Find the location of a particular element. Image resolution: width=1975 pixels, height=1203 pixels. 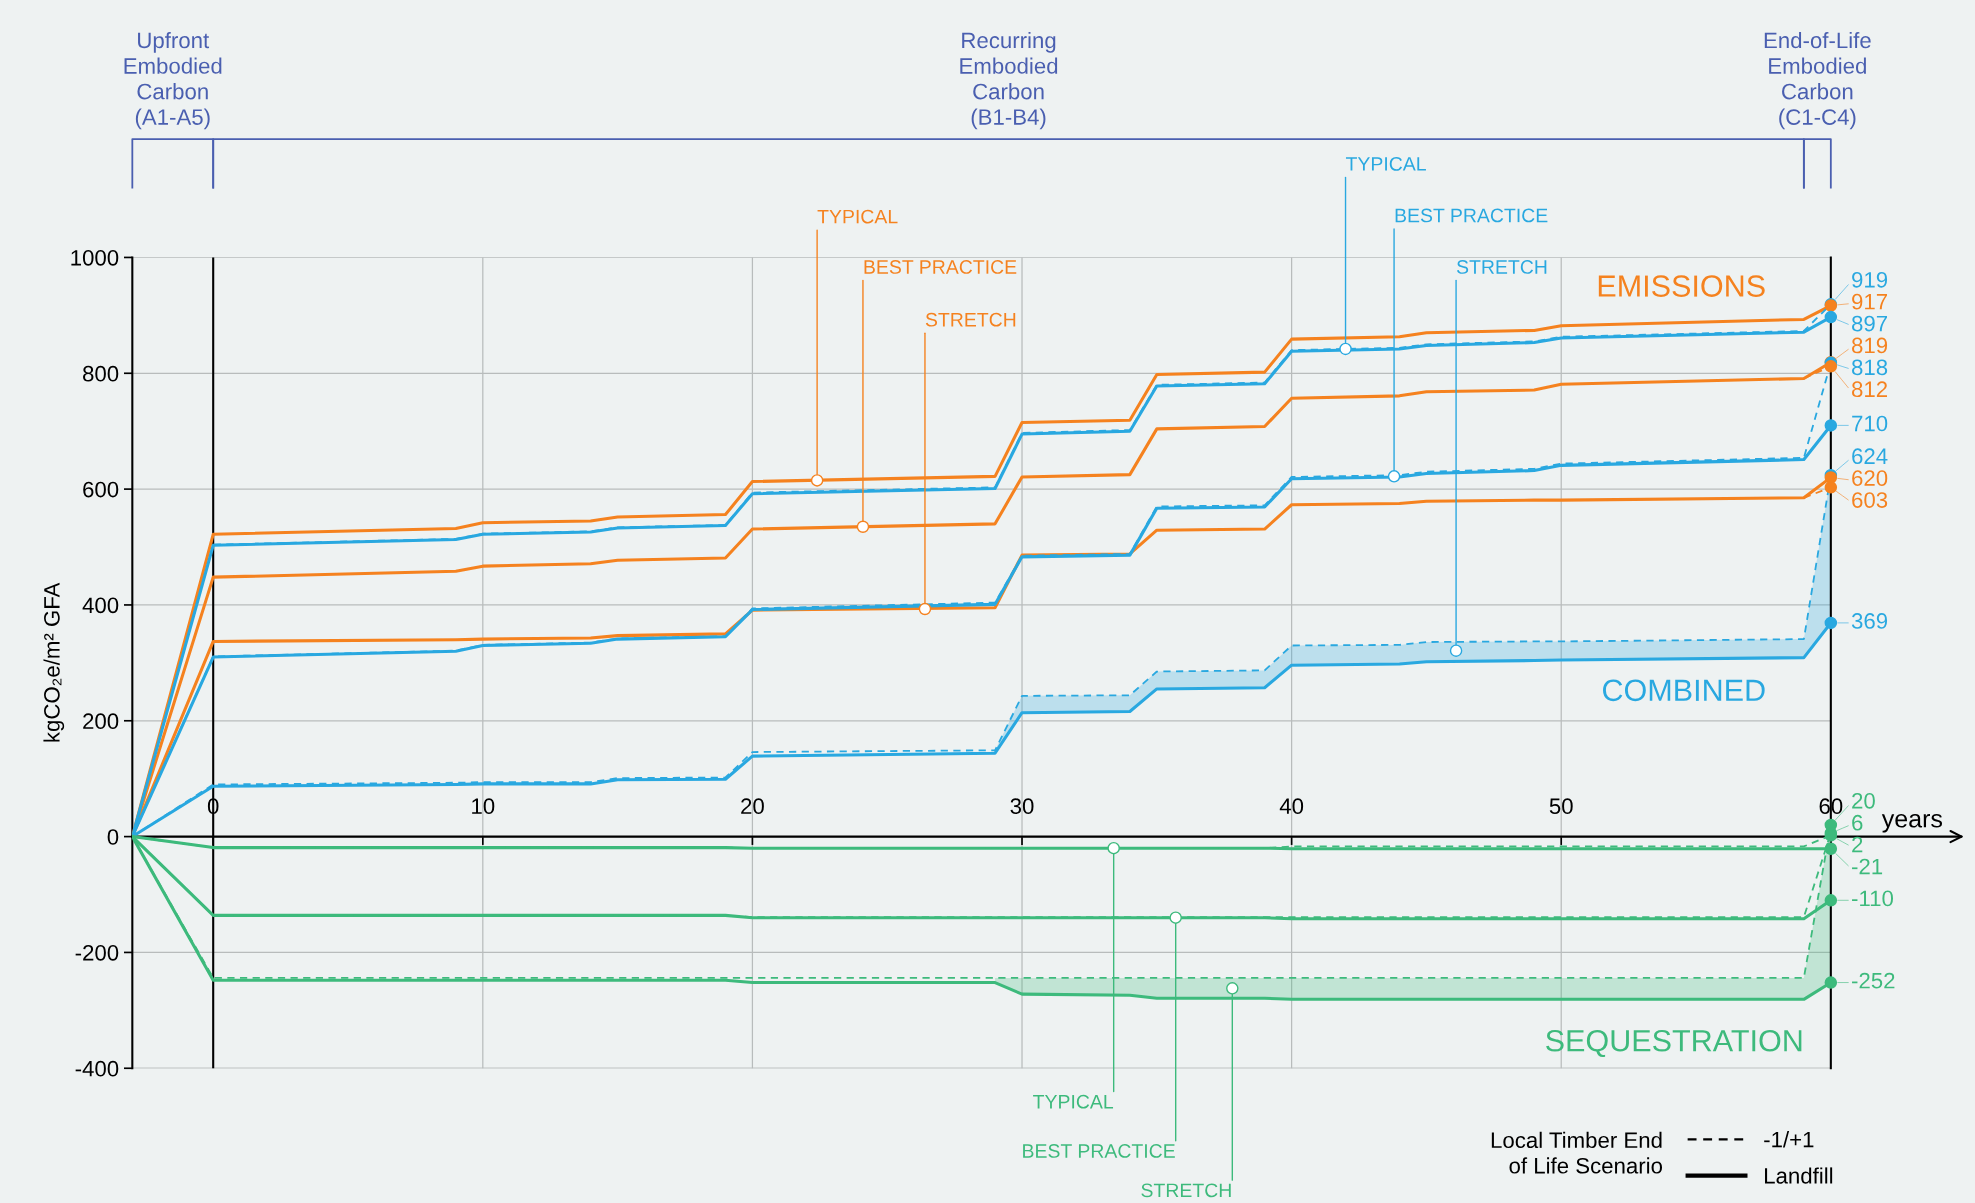

y-tick-label: 1000 is located at coordinates (95, 257).